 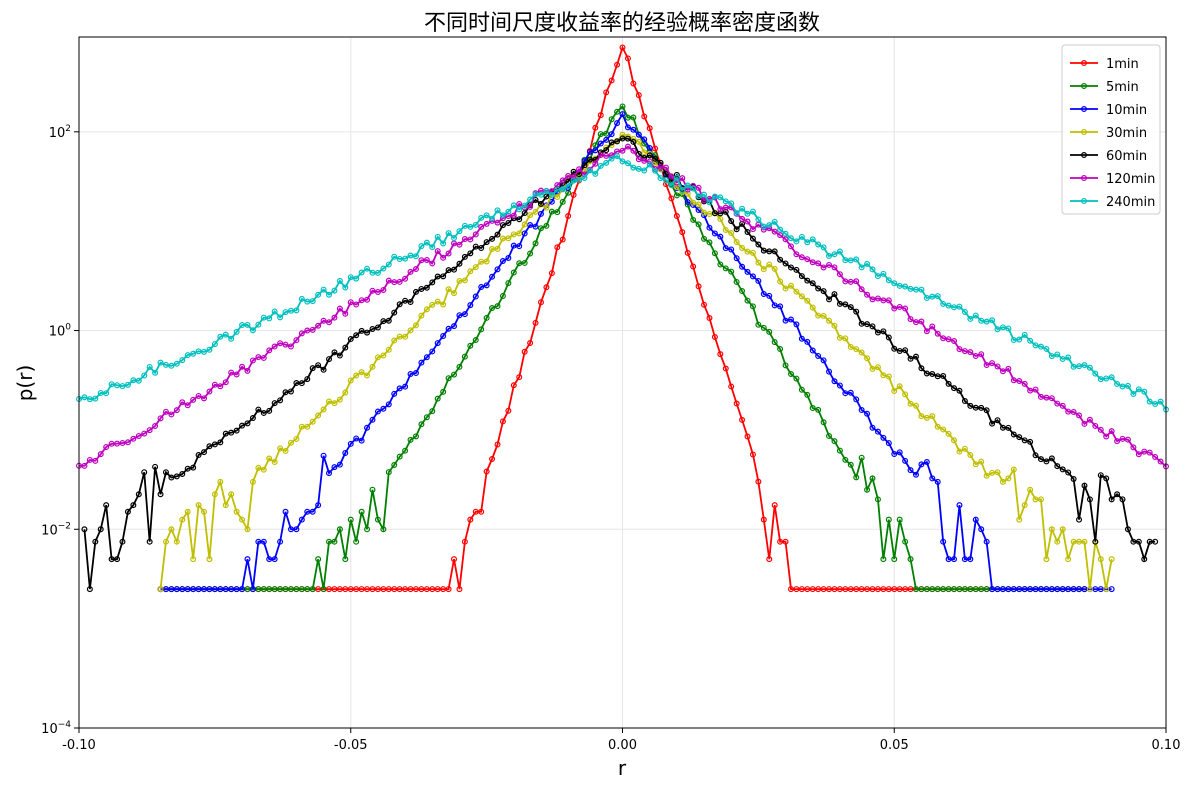 I want to click on legend-marker-5min, so click(x=1083, y=85).